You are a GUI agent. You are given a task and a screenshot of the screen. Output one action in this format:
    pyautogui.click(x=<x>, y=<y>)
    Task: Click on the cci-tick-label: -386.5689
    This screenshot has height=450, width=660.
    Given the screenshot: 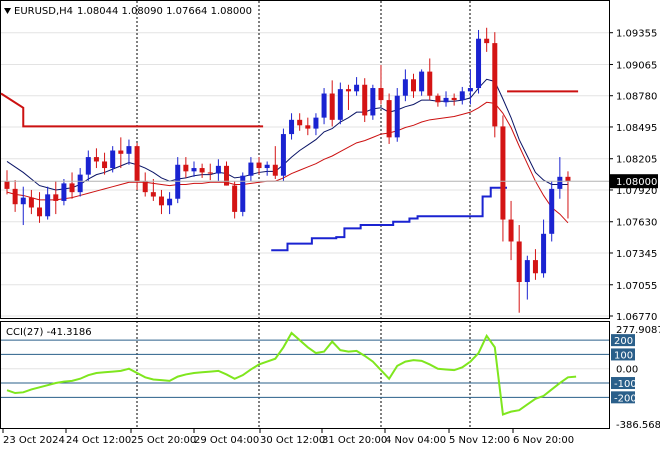 What is the action you would take?
    pyautogui.click(x=638, y=425)
    